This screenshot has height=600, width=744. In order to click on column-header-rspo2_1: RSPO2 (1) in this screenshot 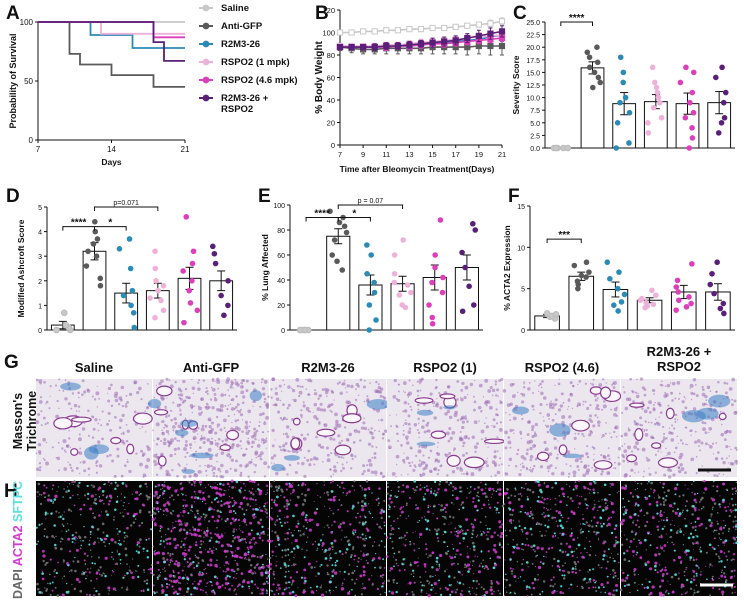, I will do `click(445, 367)`.